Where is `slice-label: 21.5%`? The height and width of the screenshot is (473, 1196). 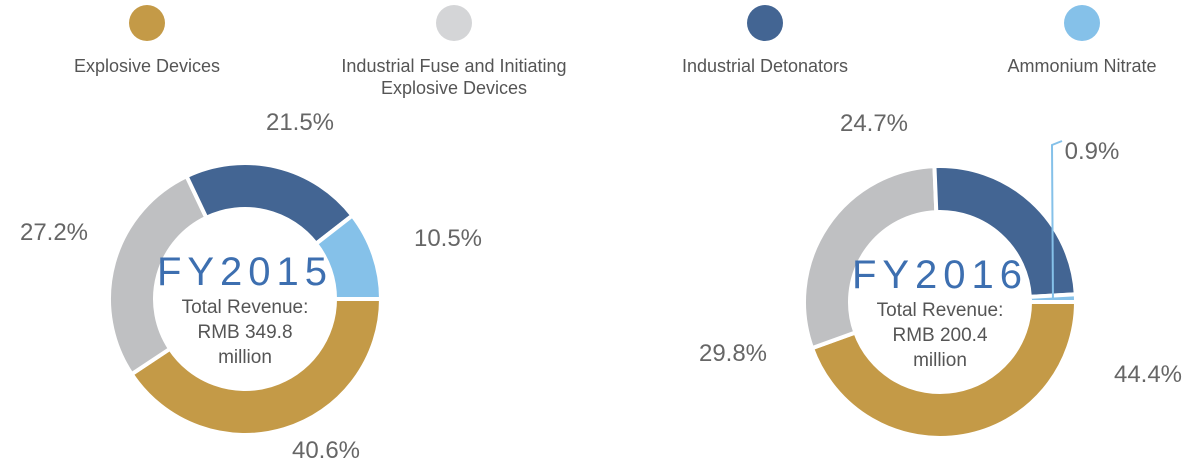 slice-label: 21.5% is located at coordinates (300, 122).